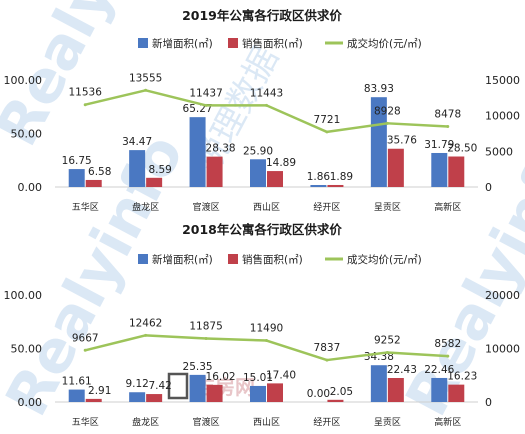 This screenshot has height=434, width=525. What do you see at coordinates (258, 378) in the screenshot?
I see `bar-value-label: 15.01` at bounding box center [258, 378].